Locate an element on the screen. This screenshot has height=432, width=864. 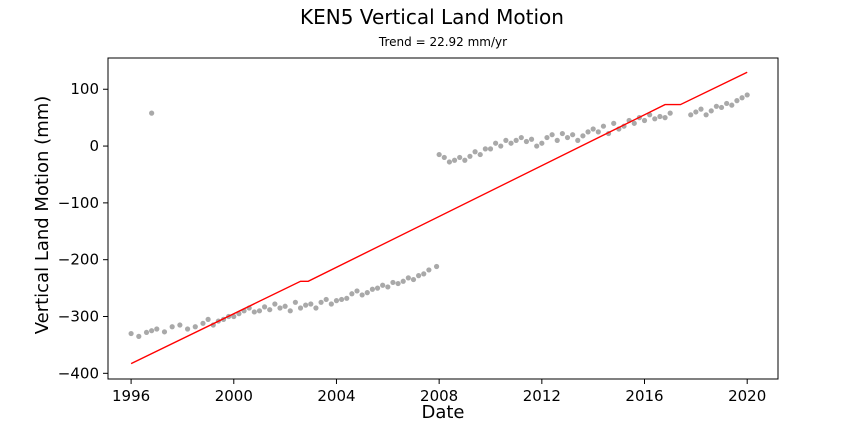
x-tick-label: 2000 is located at coordinates (234, 396).